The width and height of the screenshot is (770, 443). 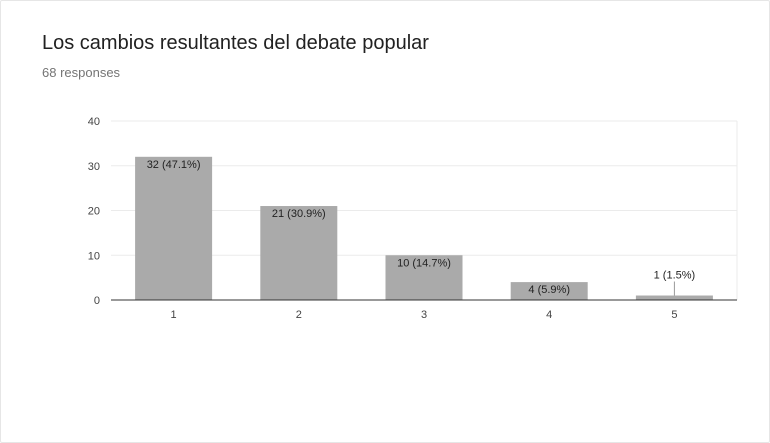 I want to click on y-tick-label: 40, so click(x=94, y=122).